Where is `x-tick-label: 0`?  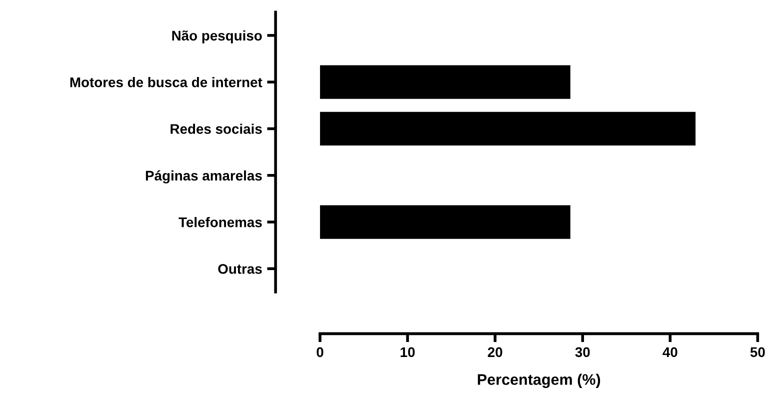
x-tick-label: 0 is located at coordinates (320, 352).